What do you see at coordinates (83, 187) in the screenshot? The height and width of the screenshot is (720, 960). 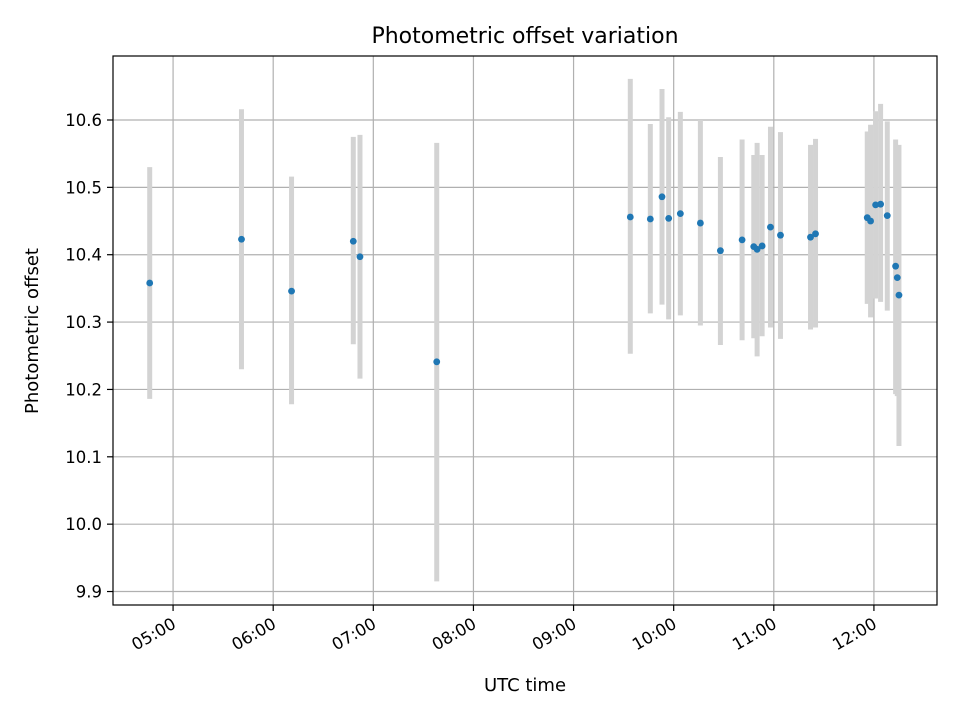 I see `y-tick-label: 10.5` at bounding box center [83, 187].